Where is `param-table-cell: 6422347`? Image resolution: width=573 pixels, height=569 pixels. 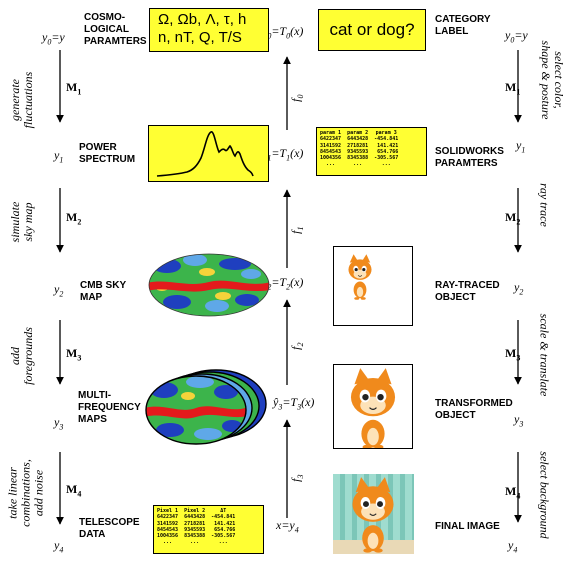
param-table-cell: 6422347 is located at coordinates (331, 139).